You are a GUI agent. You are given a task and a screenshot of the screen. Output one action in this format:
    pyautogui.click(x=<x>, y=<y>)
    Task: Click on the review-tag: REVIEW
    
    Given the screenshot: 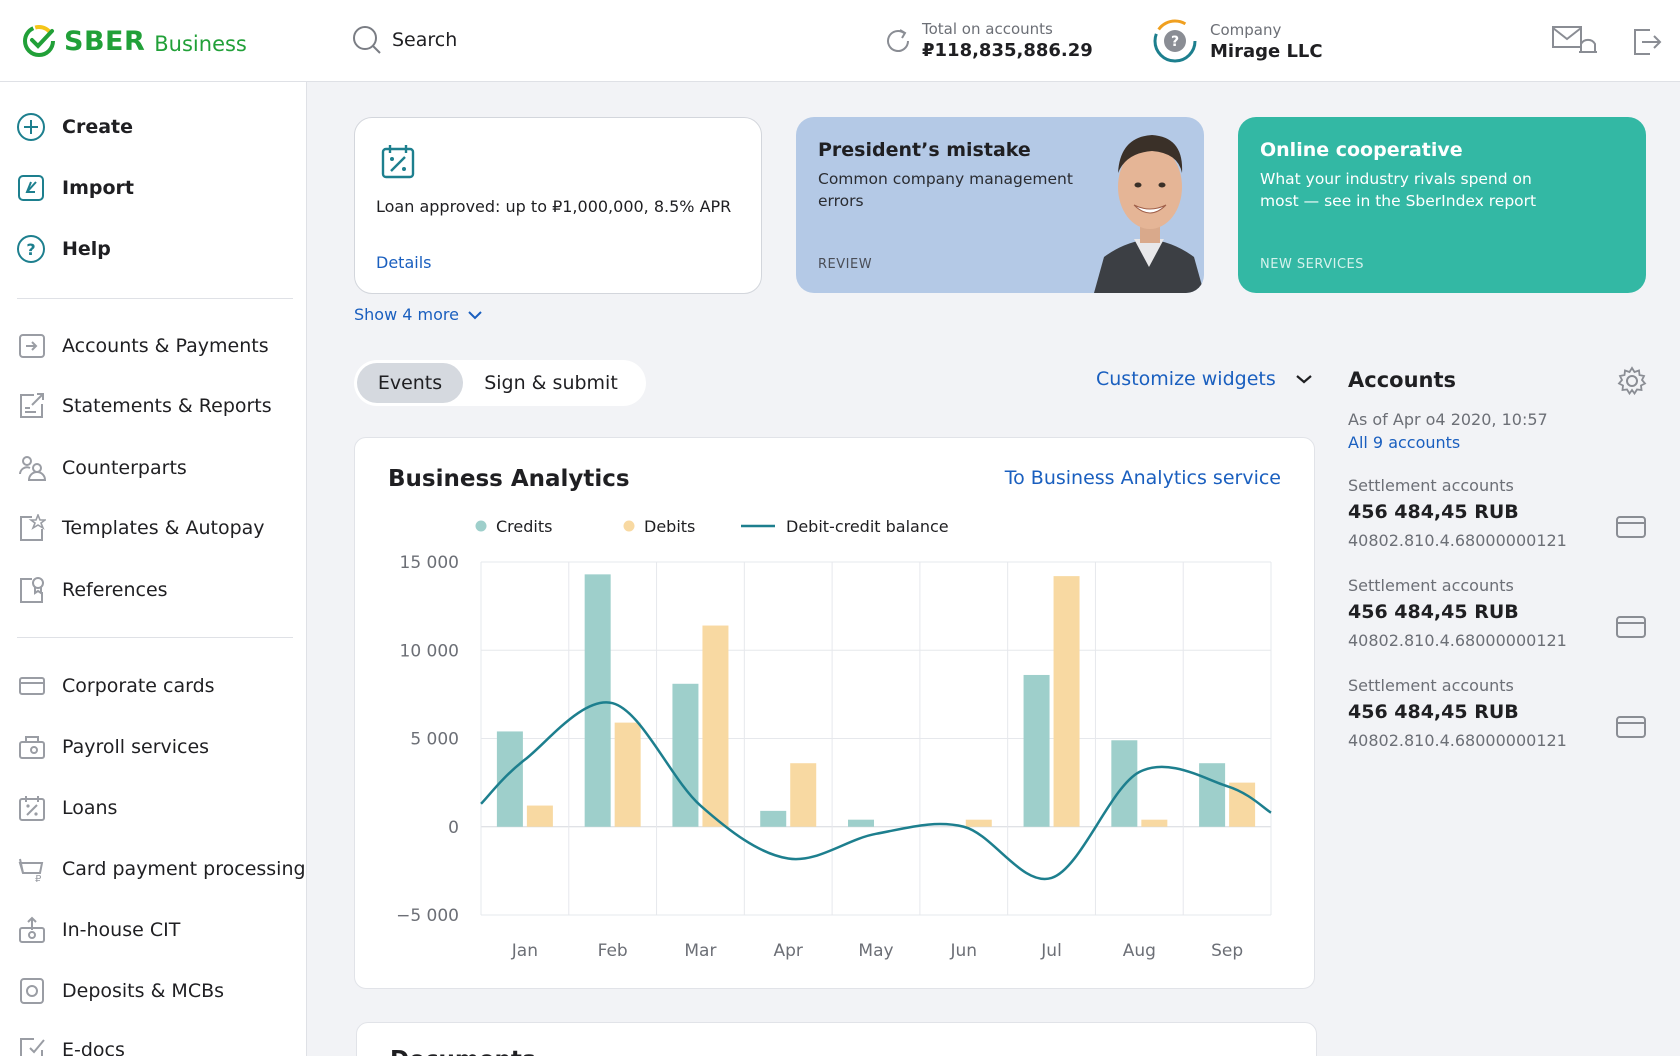 What is the action you would take?
    pyautogui.click(x=845, y=264)
    